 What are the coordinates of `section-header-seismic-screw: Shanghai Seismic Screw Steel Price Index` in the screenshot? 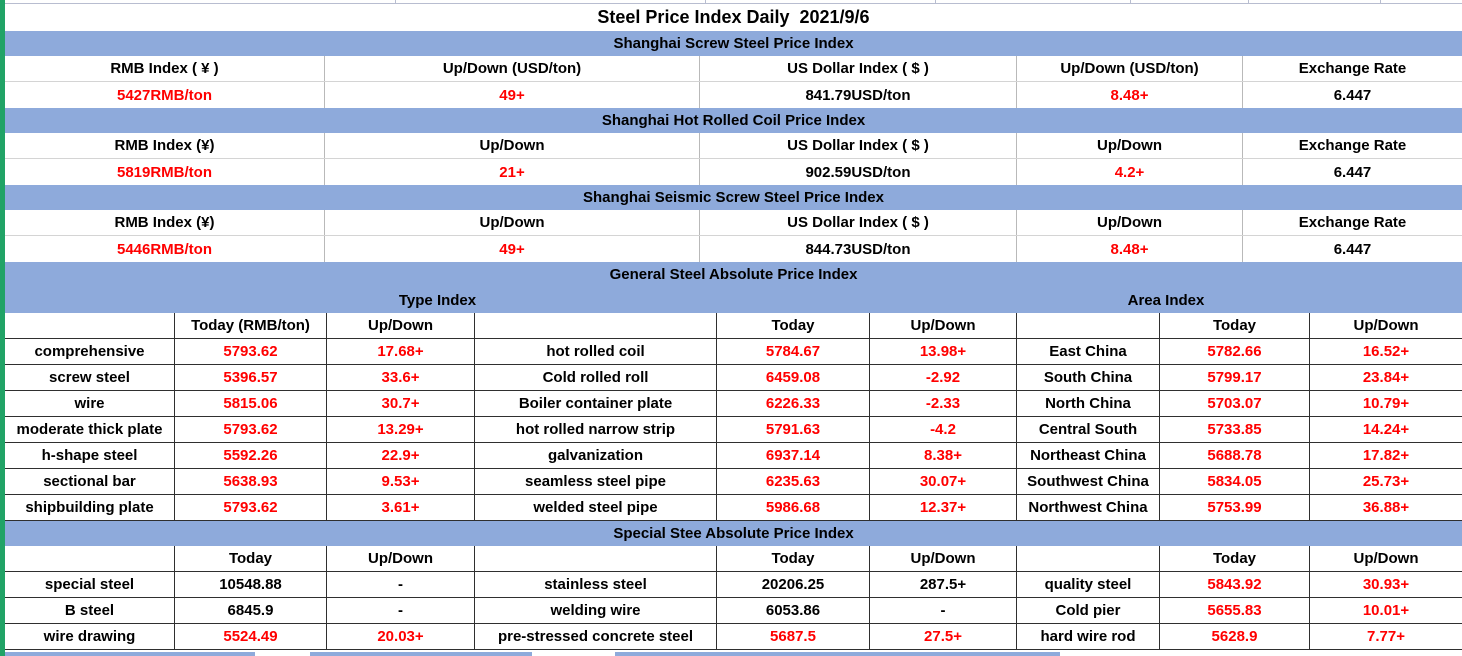 It's located at (733, 197).